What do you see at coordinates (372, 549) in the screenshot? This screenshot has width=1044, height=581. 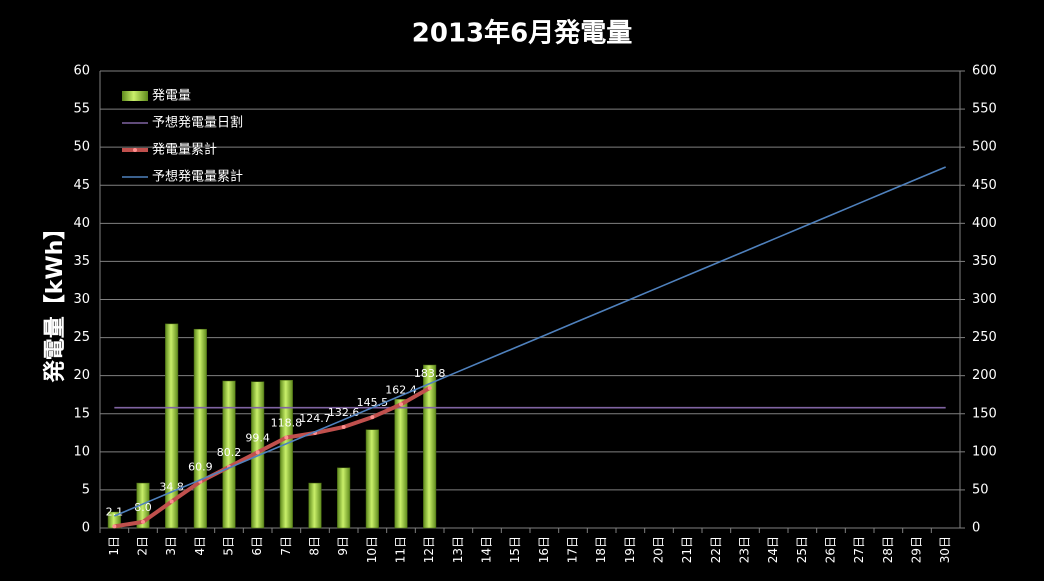 I see `x-tick-label: 10日` at bounding box center [372, 549].